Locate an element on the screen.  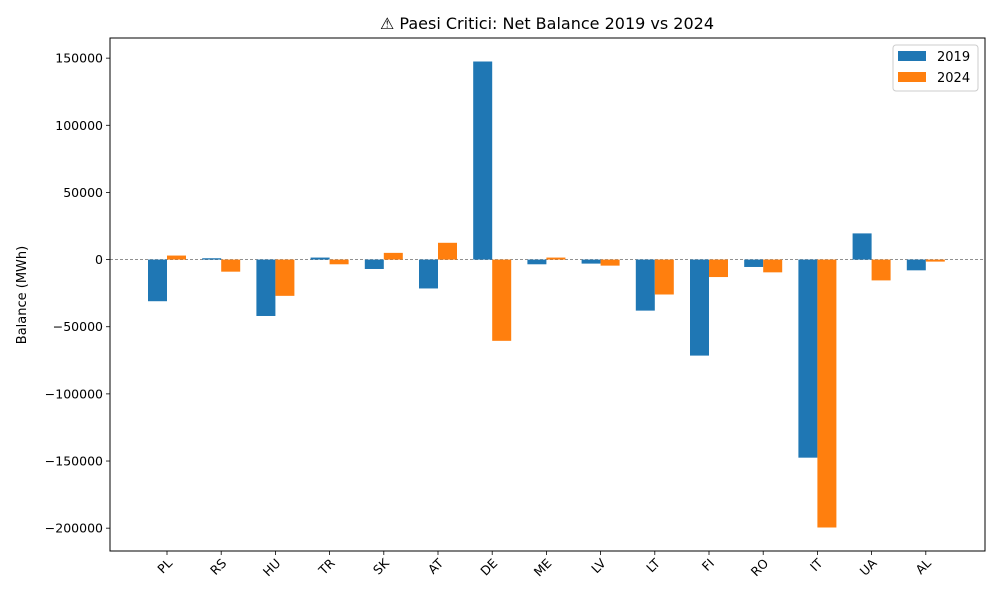
bar-2024-LT is located at coordinates (664, 277).